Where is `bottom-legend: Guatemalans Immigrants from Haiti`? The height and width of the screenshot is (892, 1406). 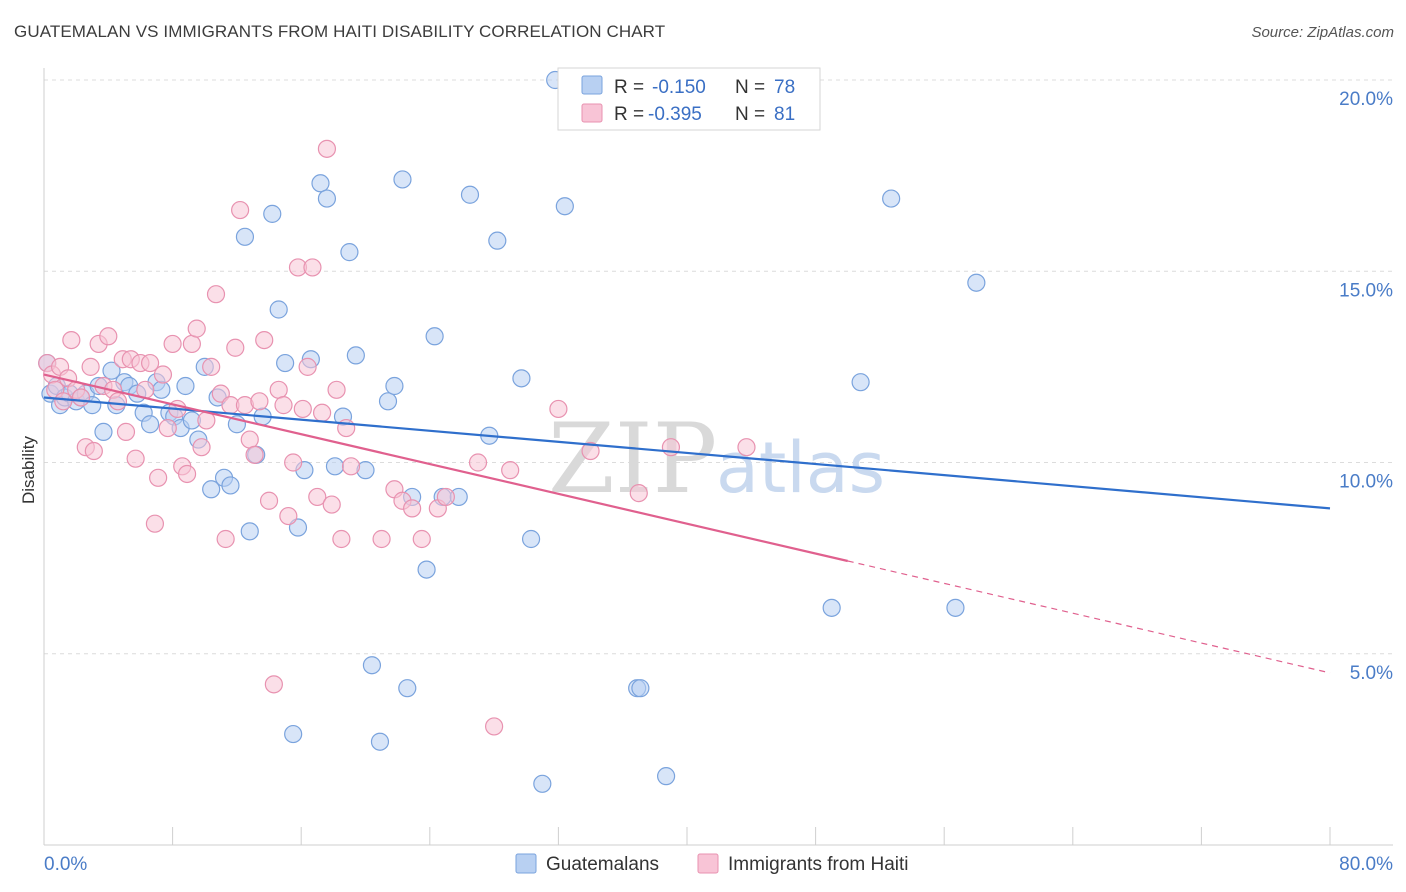
bottom-legend: Guatemalans Immigrants from Haiti is located at coordinates (712, 864).